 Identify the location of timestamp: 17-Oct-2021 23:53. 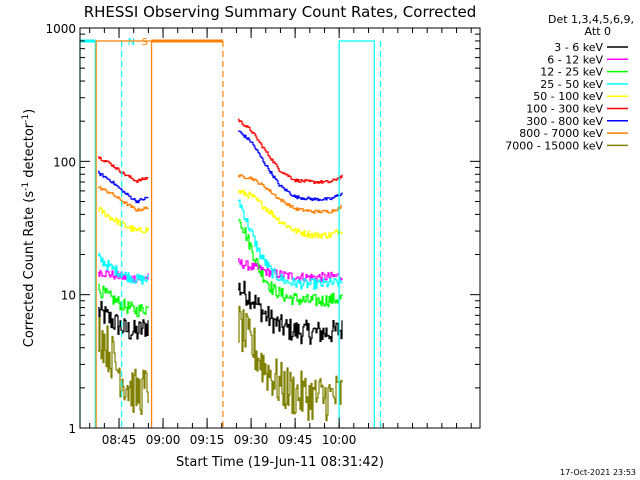
(598, 472).